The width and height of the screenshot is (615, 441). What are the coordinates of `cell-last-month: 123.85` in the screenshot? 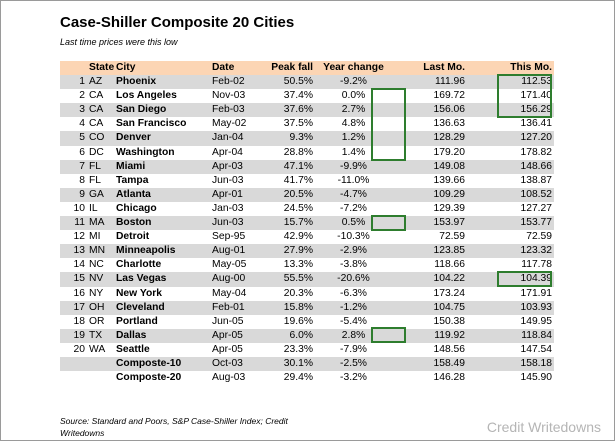 It's located at (449, 251).